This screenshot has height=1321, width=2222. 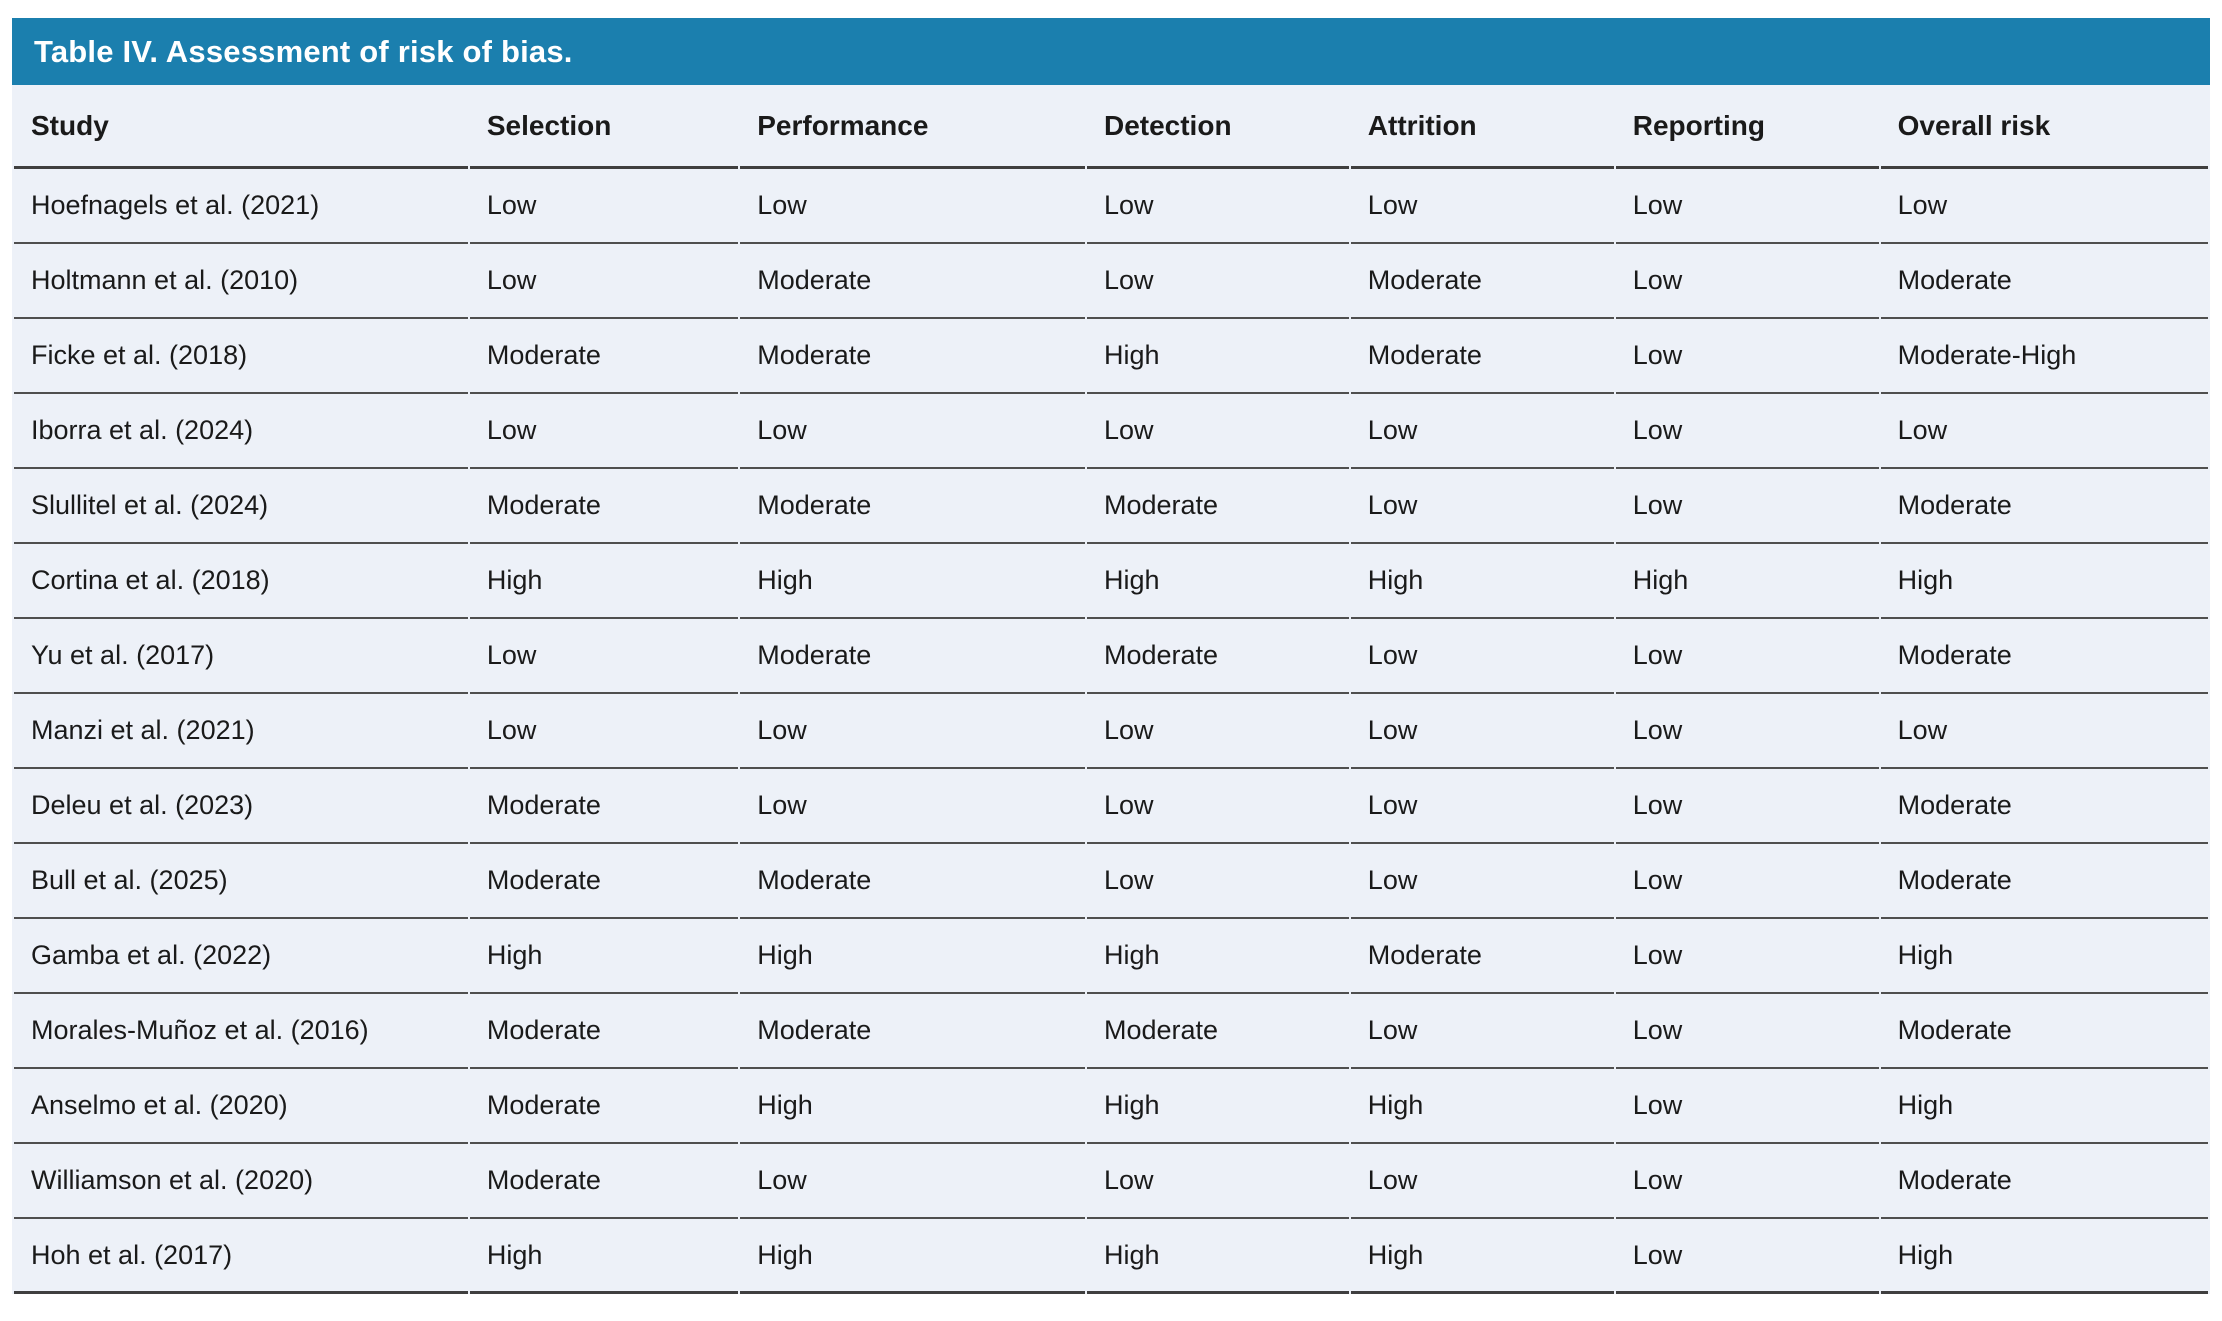 I want to click on study-cell: Hoefnagels et al. (2021), so click(x=241, y=206).